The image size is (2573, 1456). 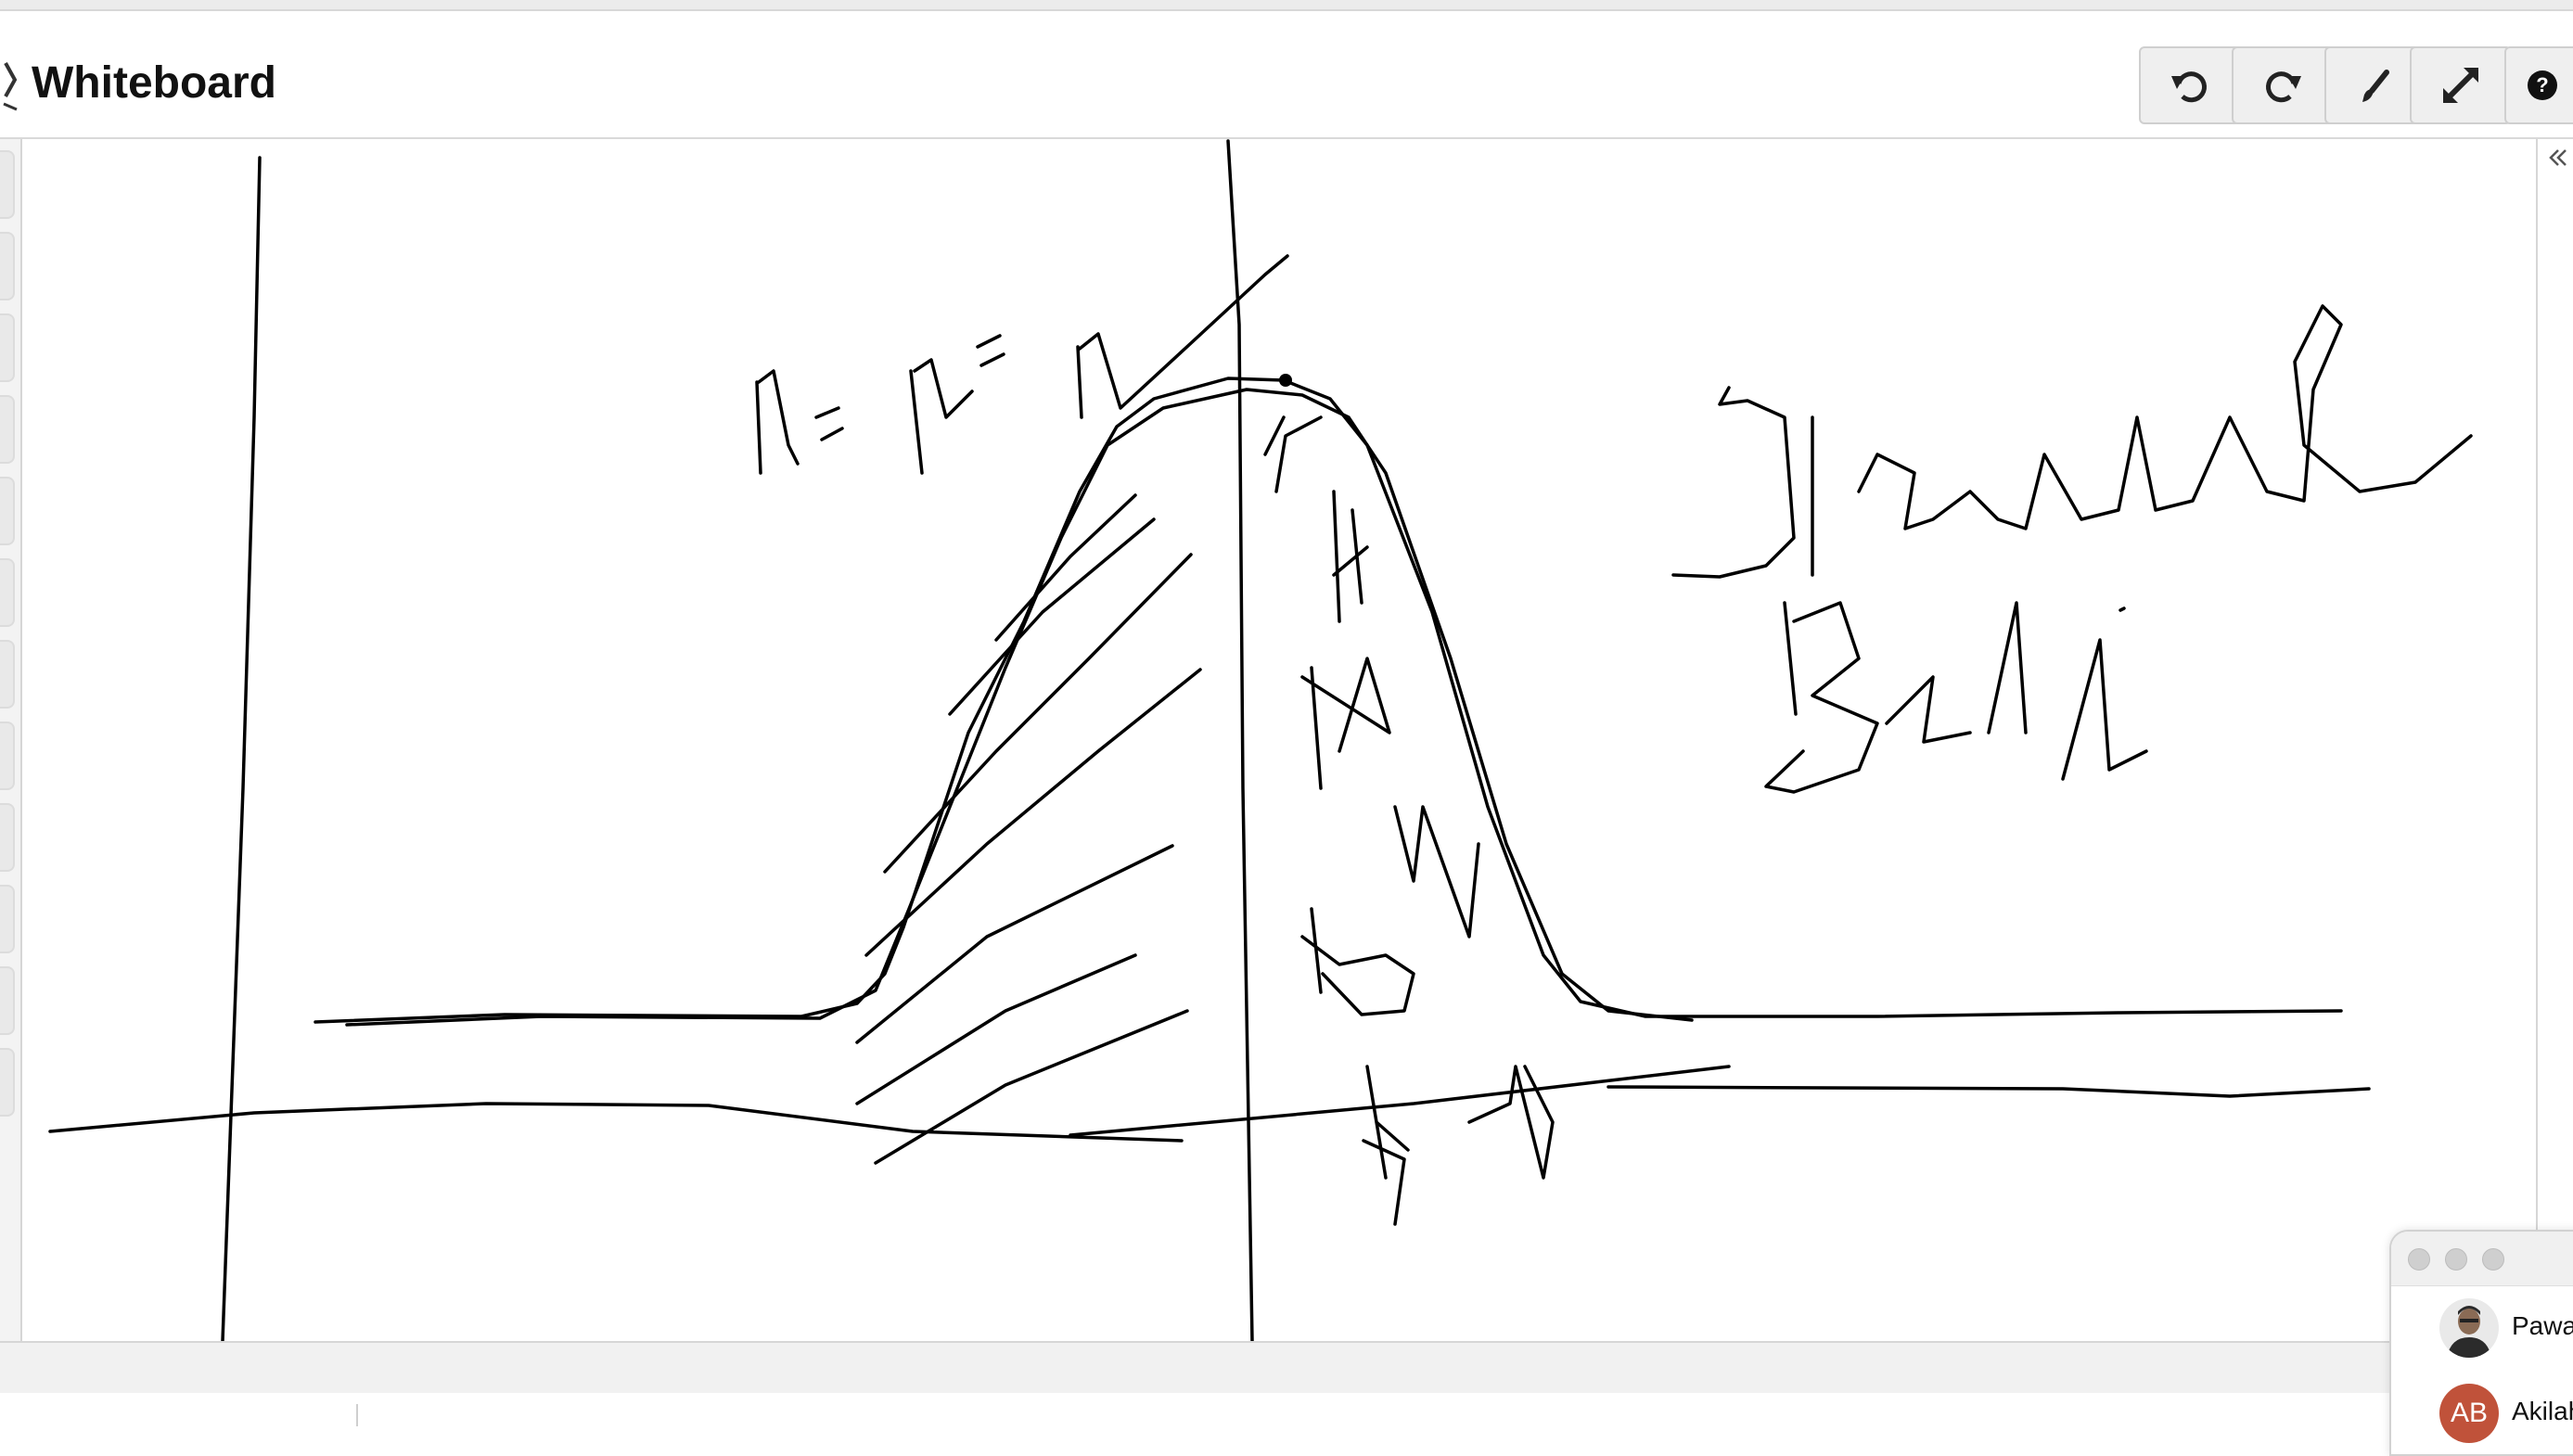 What do you see at coordinates (1022, 364) in the screenshot?
I see `mean-median-mode-label` at bounding box center [1022, 364].